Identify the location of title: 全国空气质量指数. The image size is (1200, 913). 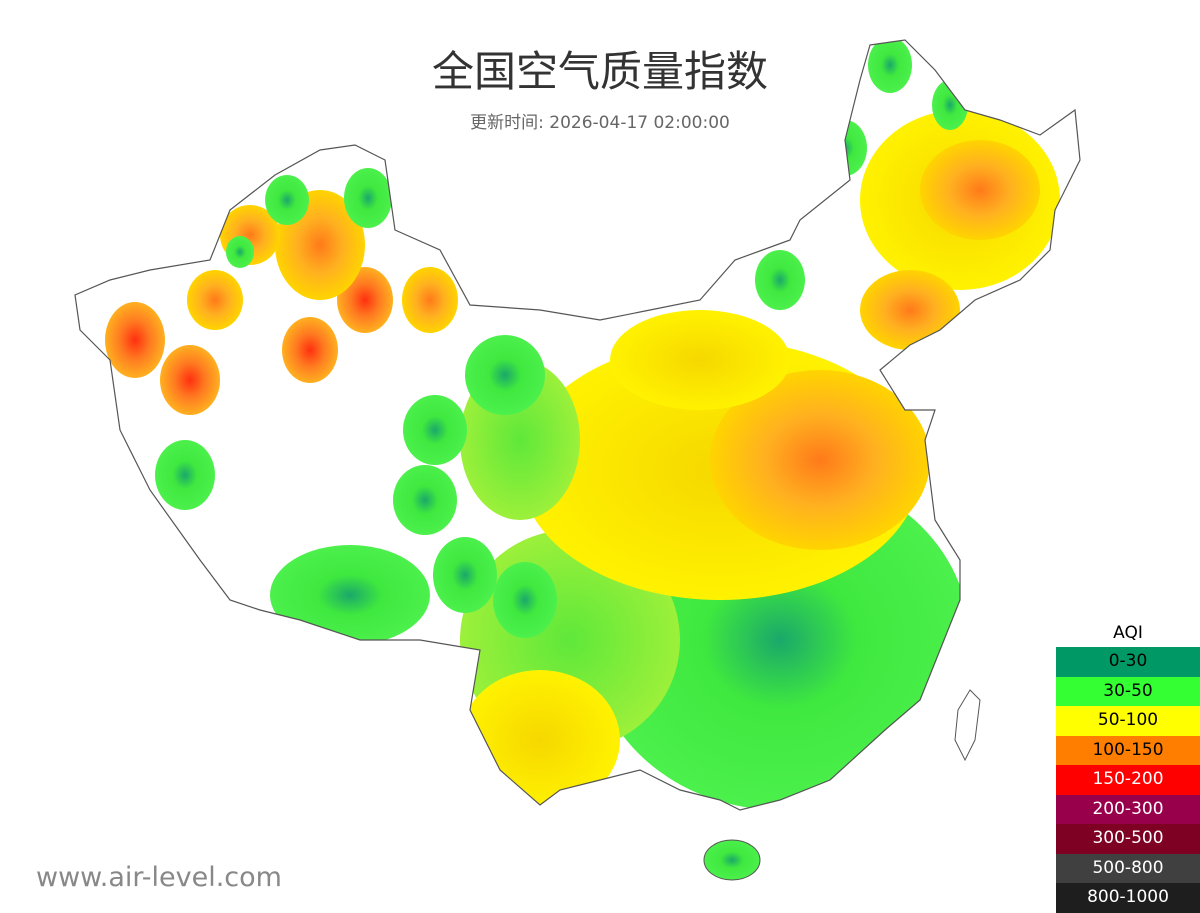
(599, 71).